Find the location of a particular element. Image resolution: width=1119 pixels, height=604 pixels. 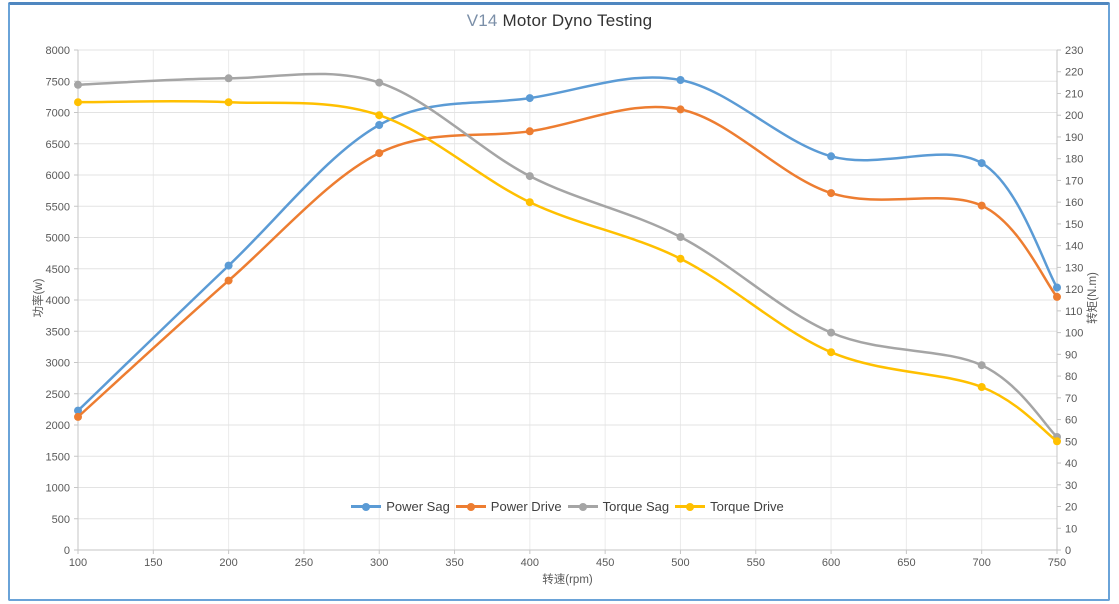

y-left-tick-label: 3000 is located at coordinates (58, 364).